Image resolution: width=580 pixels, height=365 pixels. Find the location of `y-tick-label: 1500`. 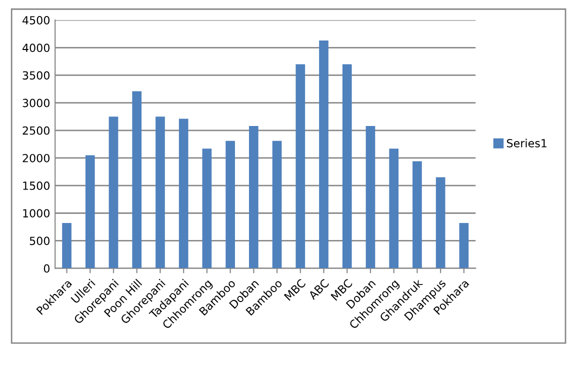

y-tick-label: 1500 is located at coordinates (36, 186).